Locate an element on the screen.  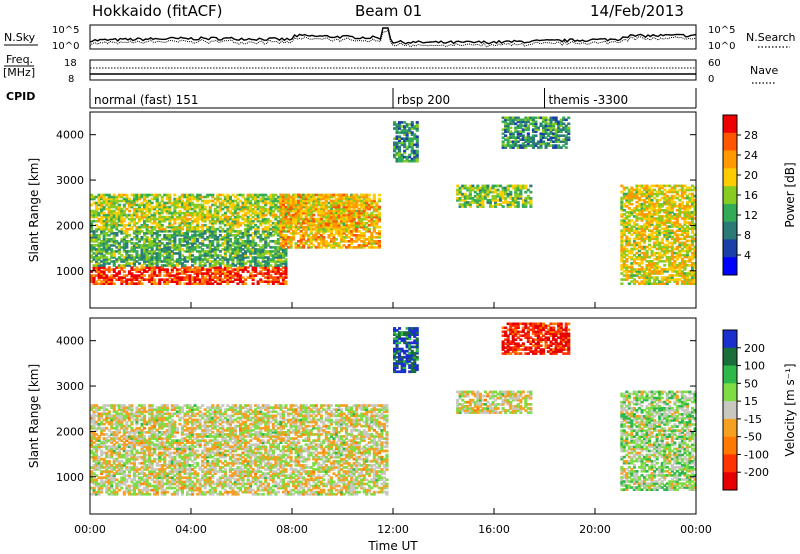
cpid-mode-label: themis -3300 is located at coordinates (589, 100).